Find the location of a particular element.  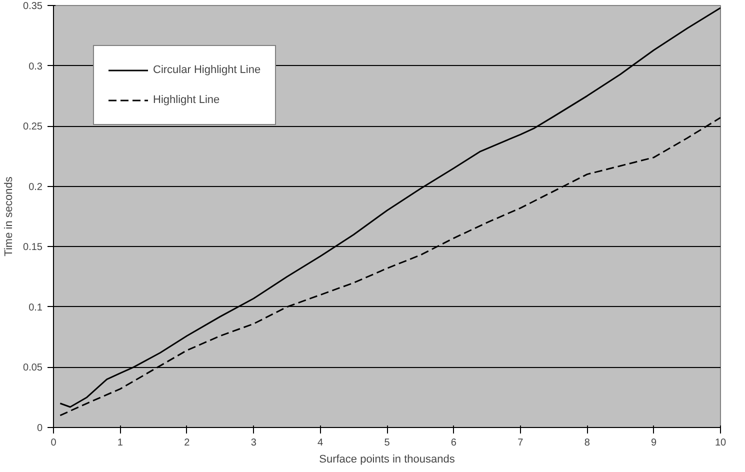

x-tick-label: 8 is located at coordinates (587, 443).